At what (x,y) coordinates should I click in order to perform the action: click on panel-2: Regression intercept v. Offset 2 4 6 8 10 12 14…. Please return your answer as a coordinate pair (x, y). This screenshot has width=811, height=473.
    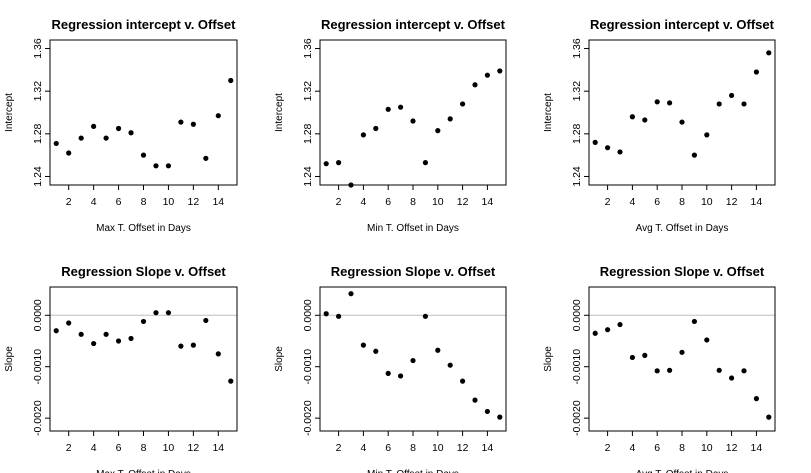
    Looking at the image, I should click on (390, 125).